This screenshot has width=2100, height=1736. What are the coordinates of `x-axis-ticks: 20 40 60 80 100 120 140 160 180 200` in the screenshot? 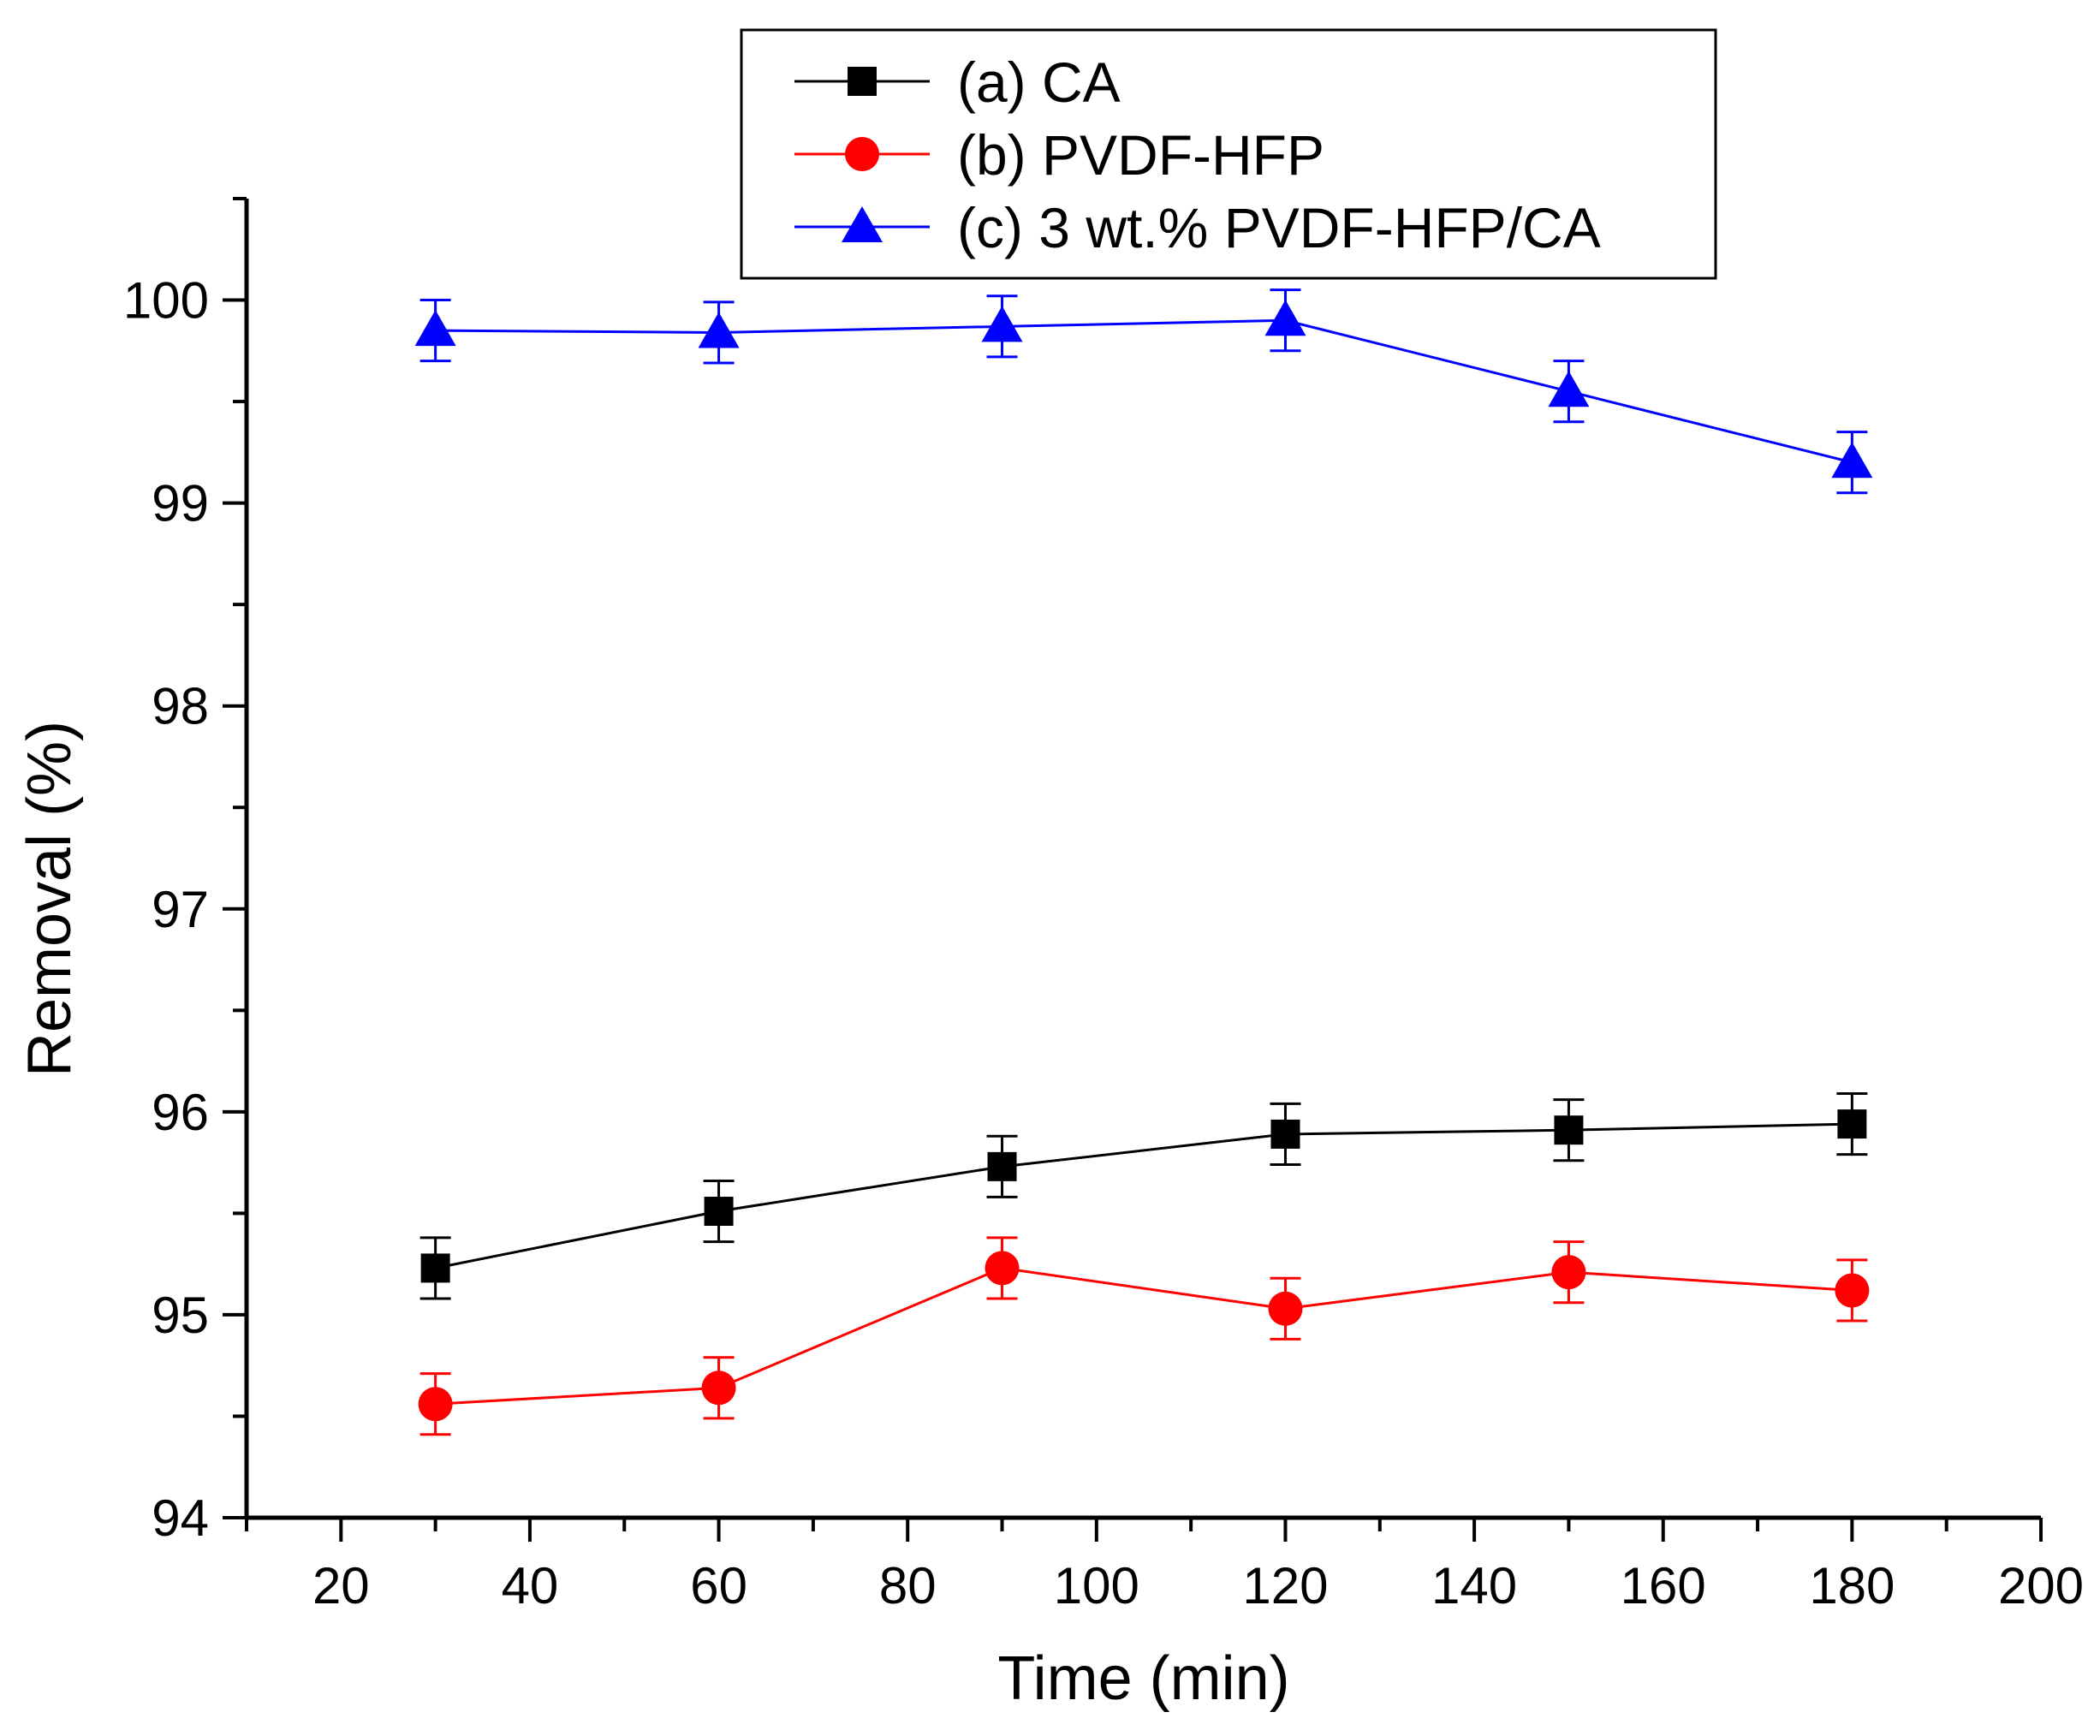 It's located at (1164, 1566).